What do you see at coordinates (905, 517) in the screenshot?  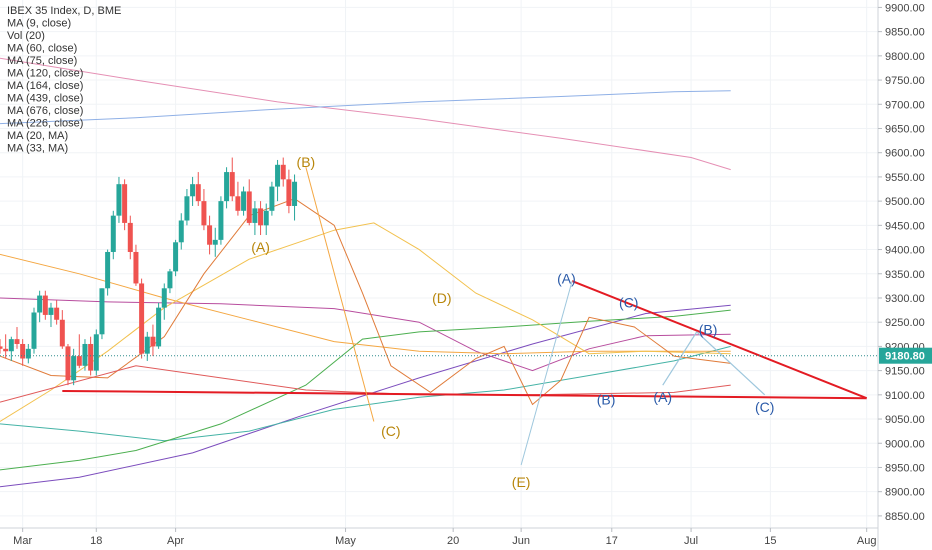 I see `y-tick-label: 8850.00` at bounding box center [905, 517].